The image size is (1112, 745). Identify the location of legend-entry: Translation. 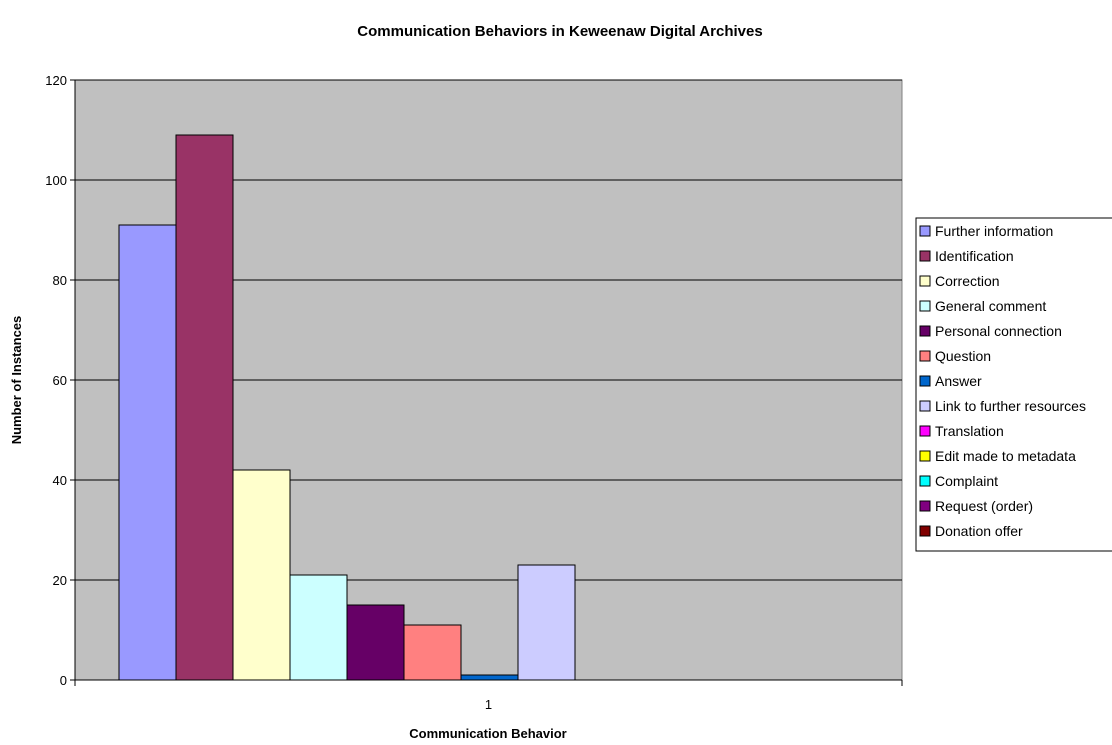
(969, 431).